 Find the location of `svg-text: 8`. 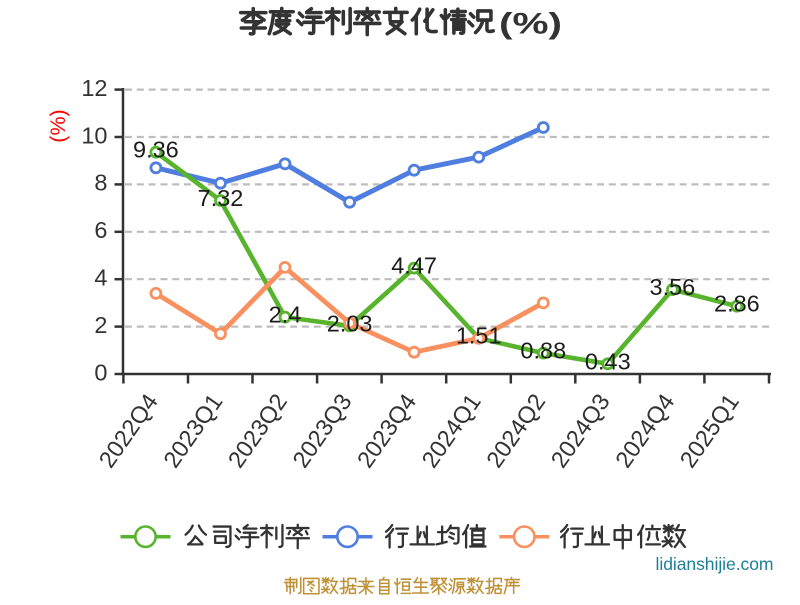

svg-text: 8 is located at coordinates (100, 183).